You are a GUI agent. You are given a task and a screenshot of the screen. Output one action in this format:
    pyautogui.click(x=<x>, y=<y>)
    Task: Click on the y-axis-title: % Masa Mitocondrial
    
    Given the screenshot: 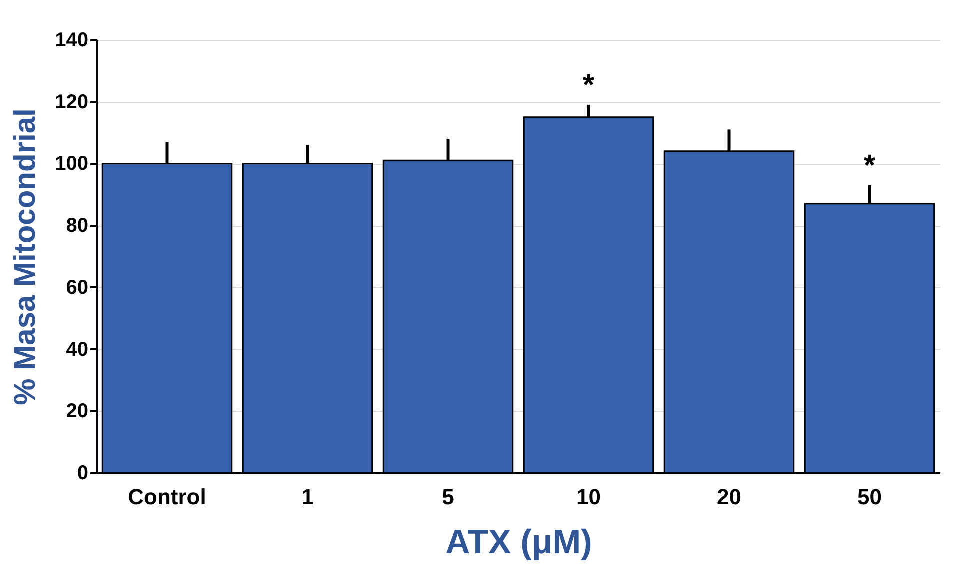 What is the action you would take?
    pyautogui.click(x=25, y=257)
    